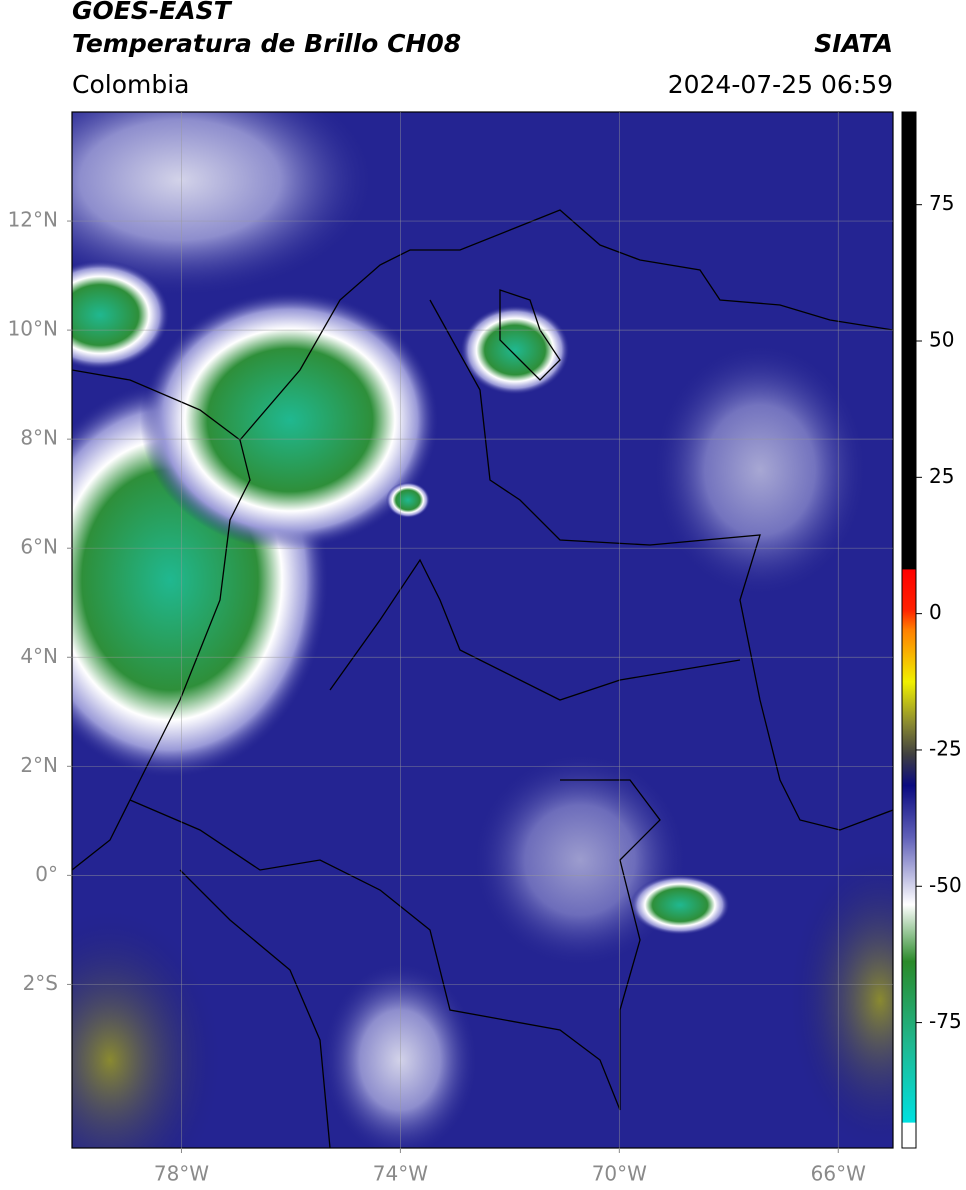  Describe the element at coordinates (945, 1021) in the screenshot. I see `colorbar-tick-label: -75` at that location.